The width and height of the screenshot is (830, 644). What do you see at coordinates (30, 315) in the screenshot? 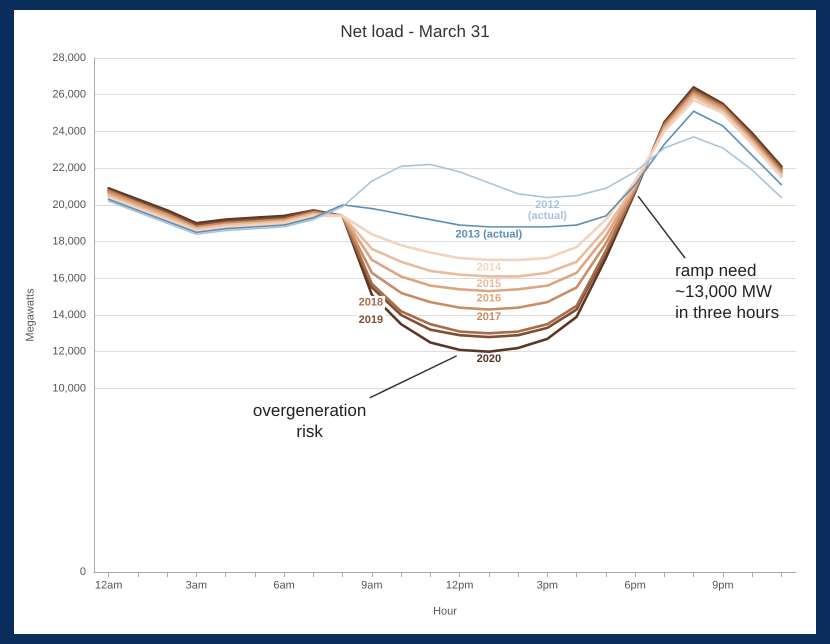
I see `y-axis-title: Megawatts` at bounding box center [30, 315].